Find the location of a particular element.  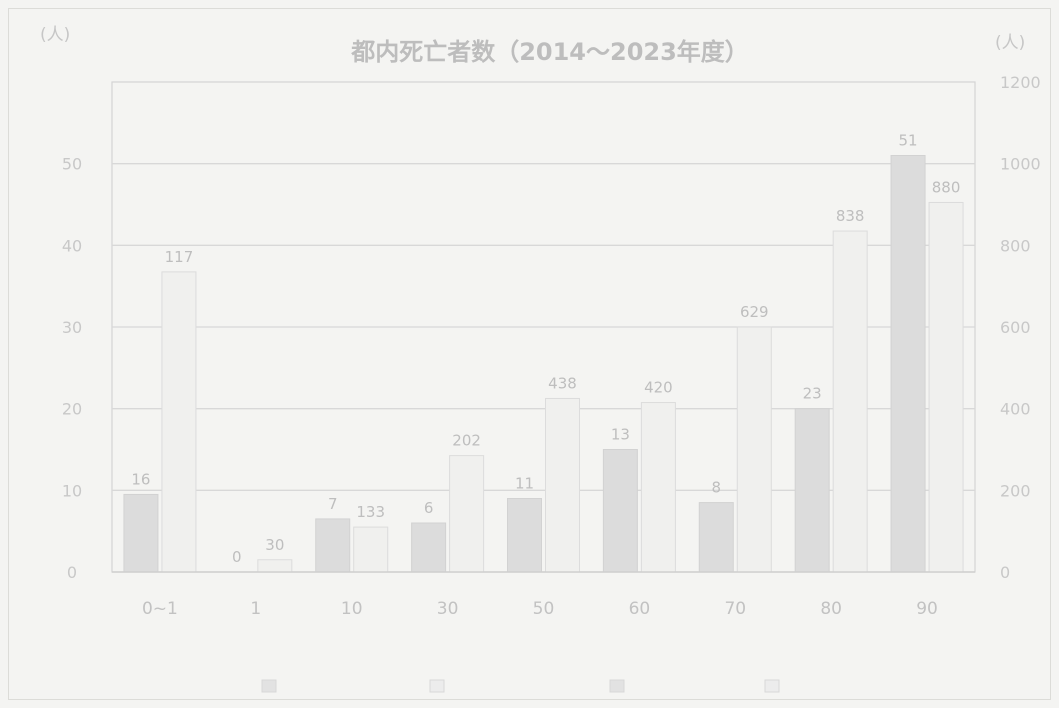

x-category-label: 30 is located at coordinates (448, 609).